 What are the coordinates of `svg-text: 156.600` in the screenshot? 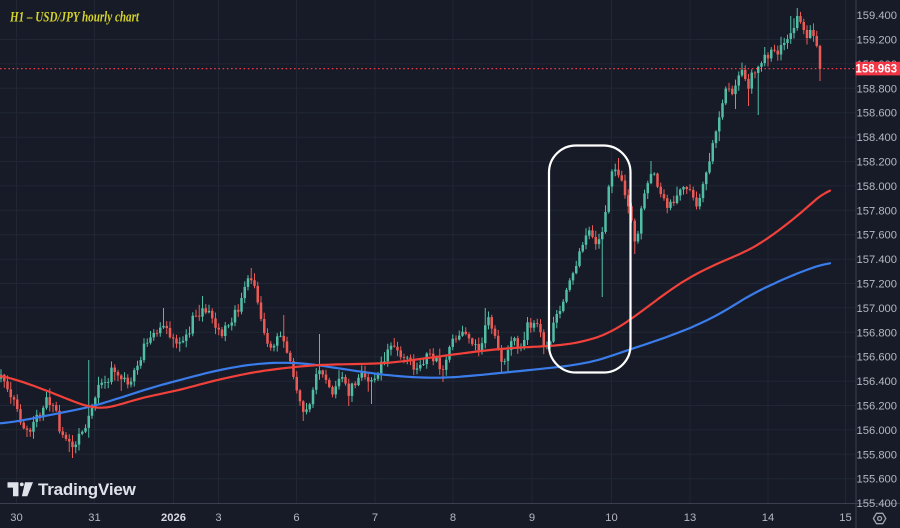 It's located at (877, 358).